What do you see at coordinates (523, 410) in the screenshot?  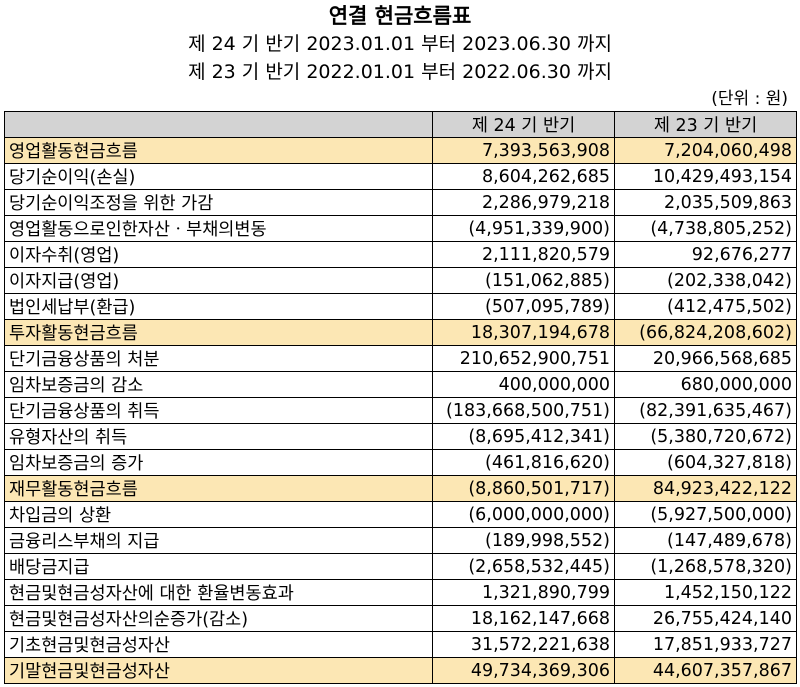 I see `row-value-current: (183,668,500,751)` at bounding box center [523, 410].